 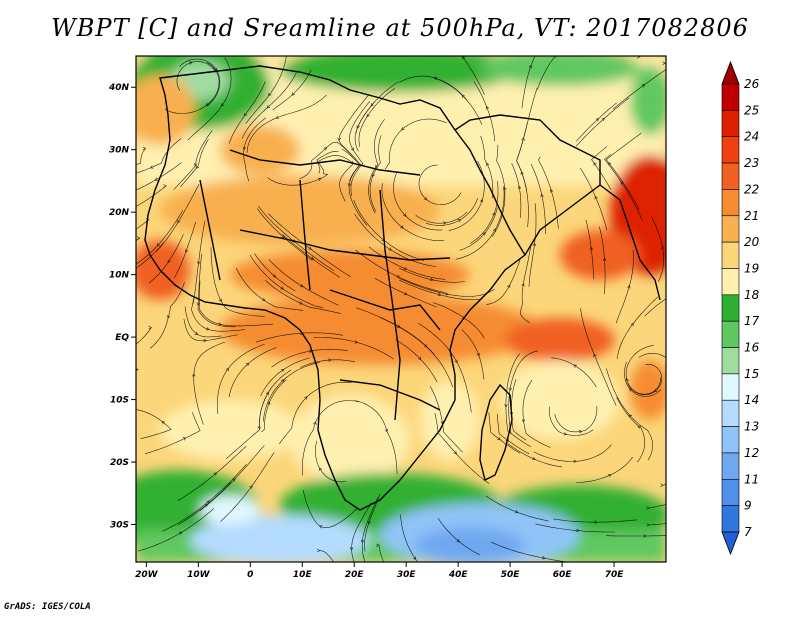 What do you see at coordinates (752, 84) in the screenshot?
I see `colorbar-level-label: 26` at bounding box center [752, 84].